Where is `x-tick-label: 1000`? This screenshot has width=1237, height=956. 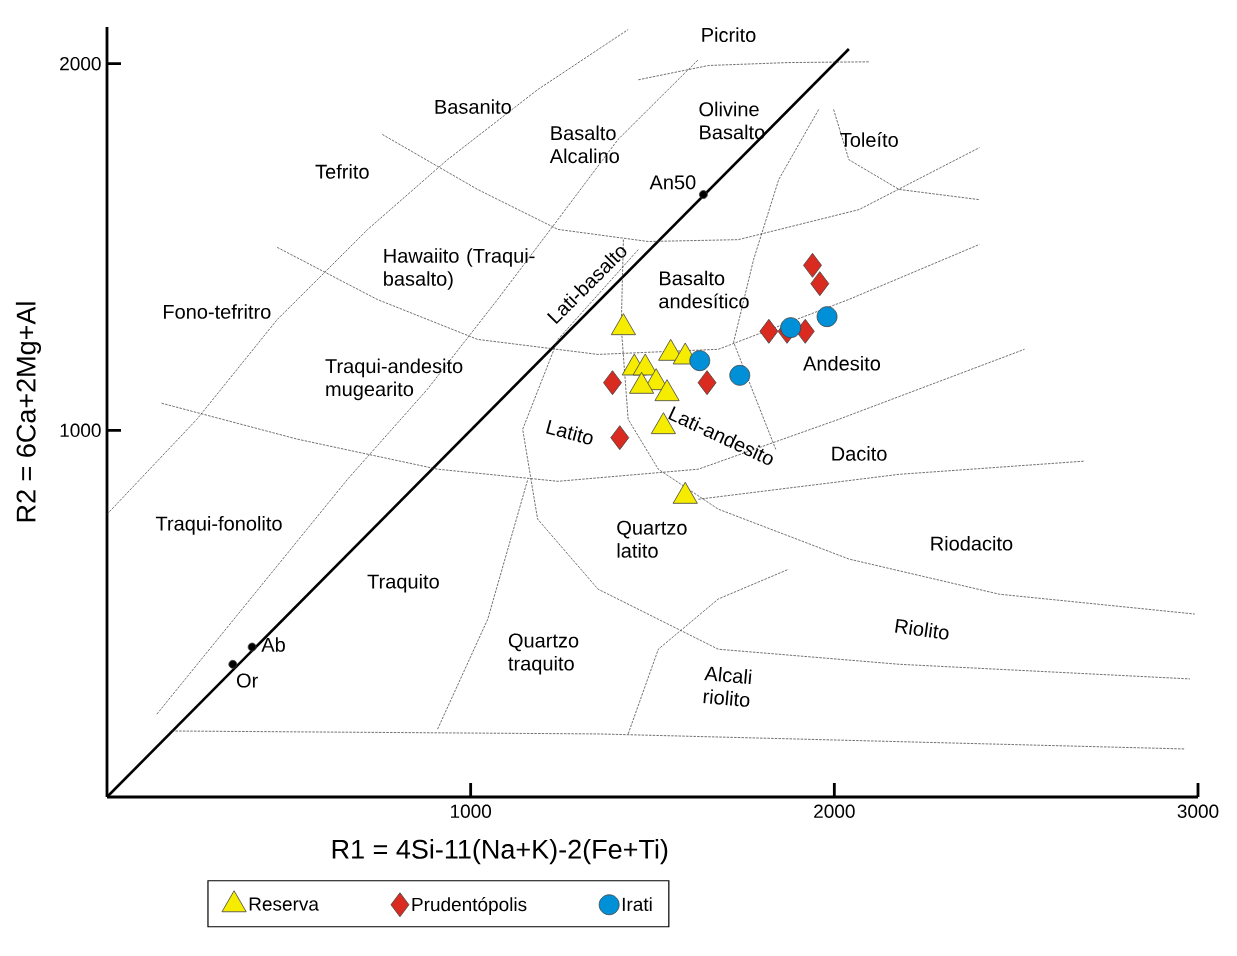
x-tick-label: 1000 is located at coordinates (471, 811).